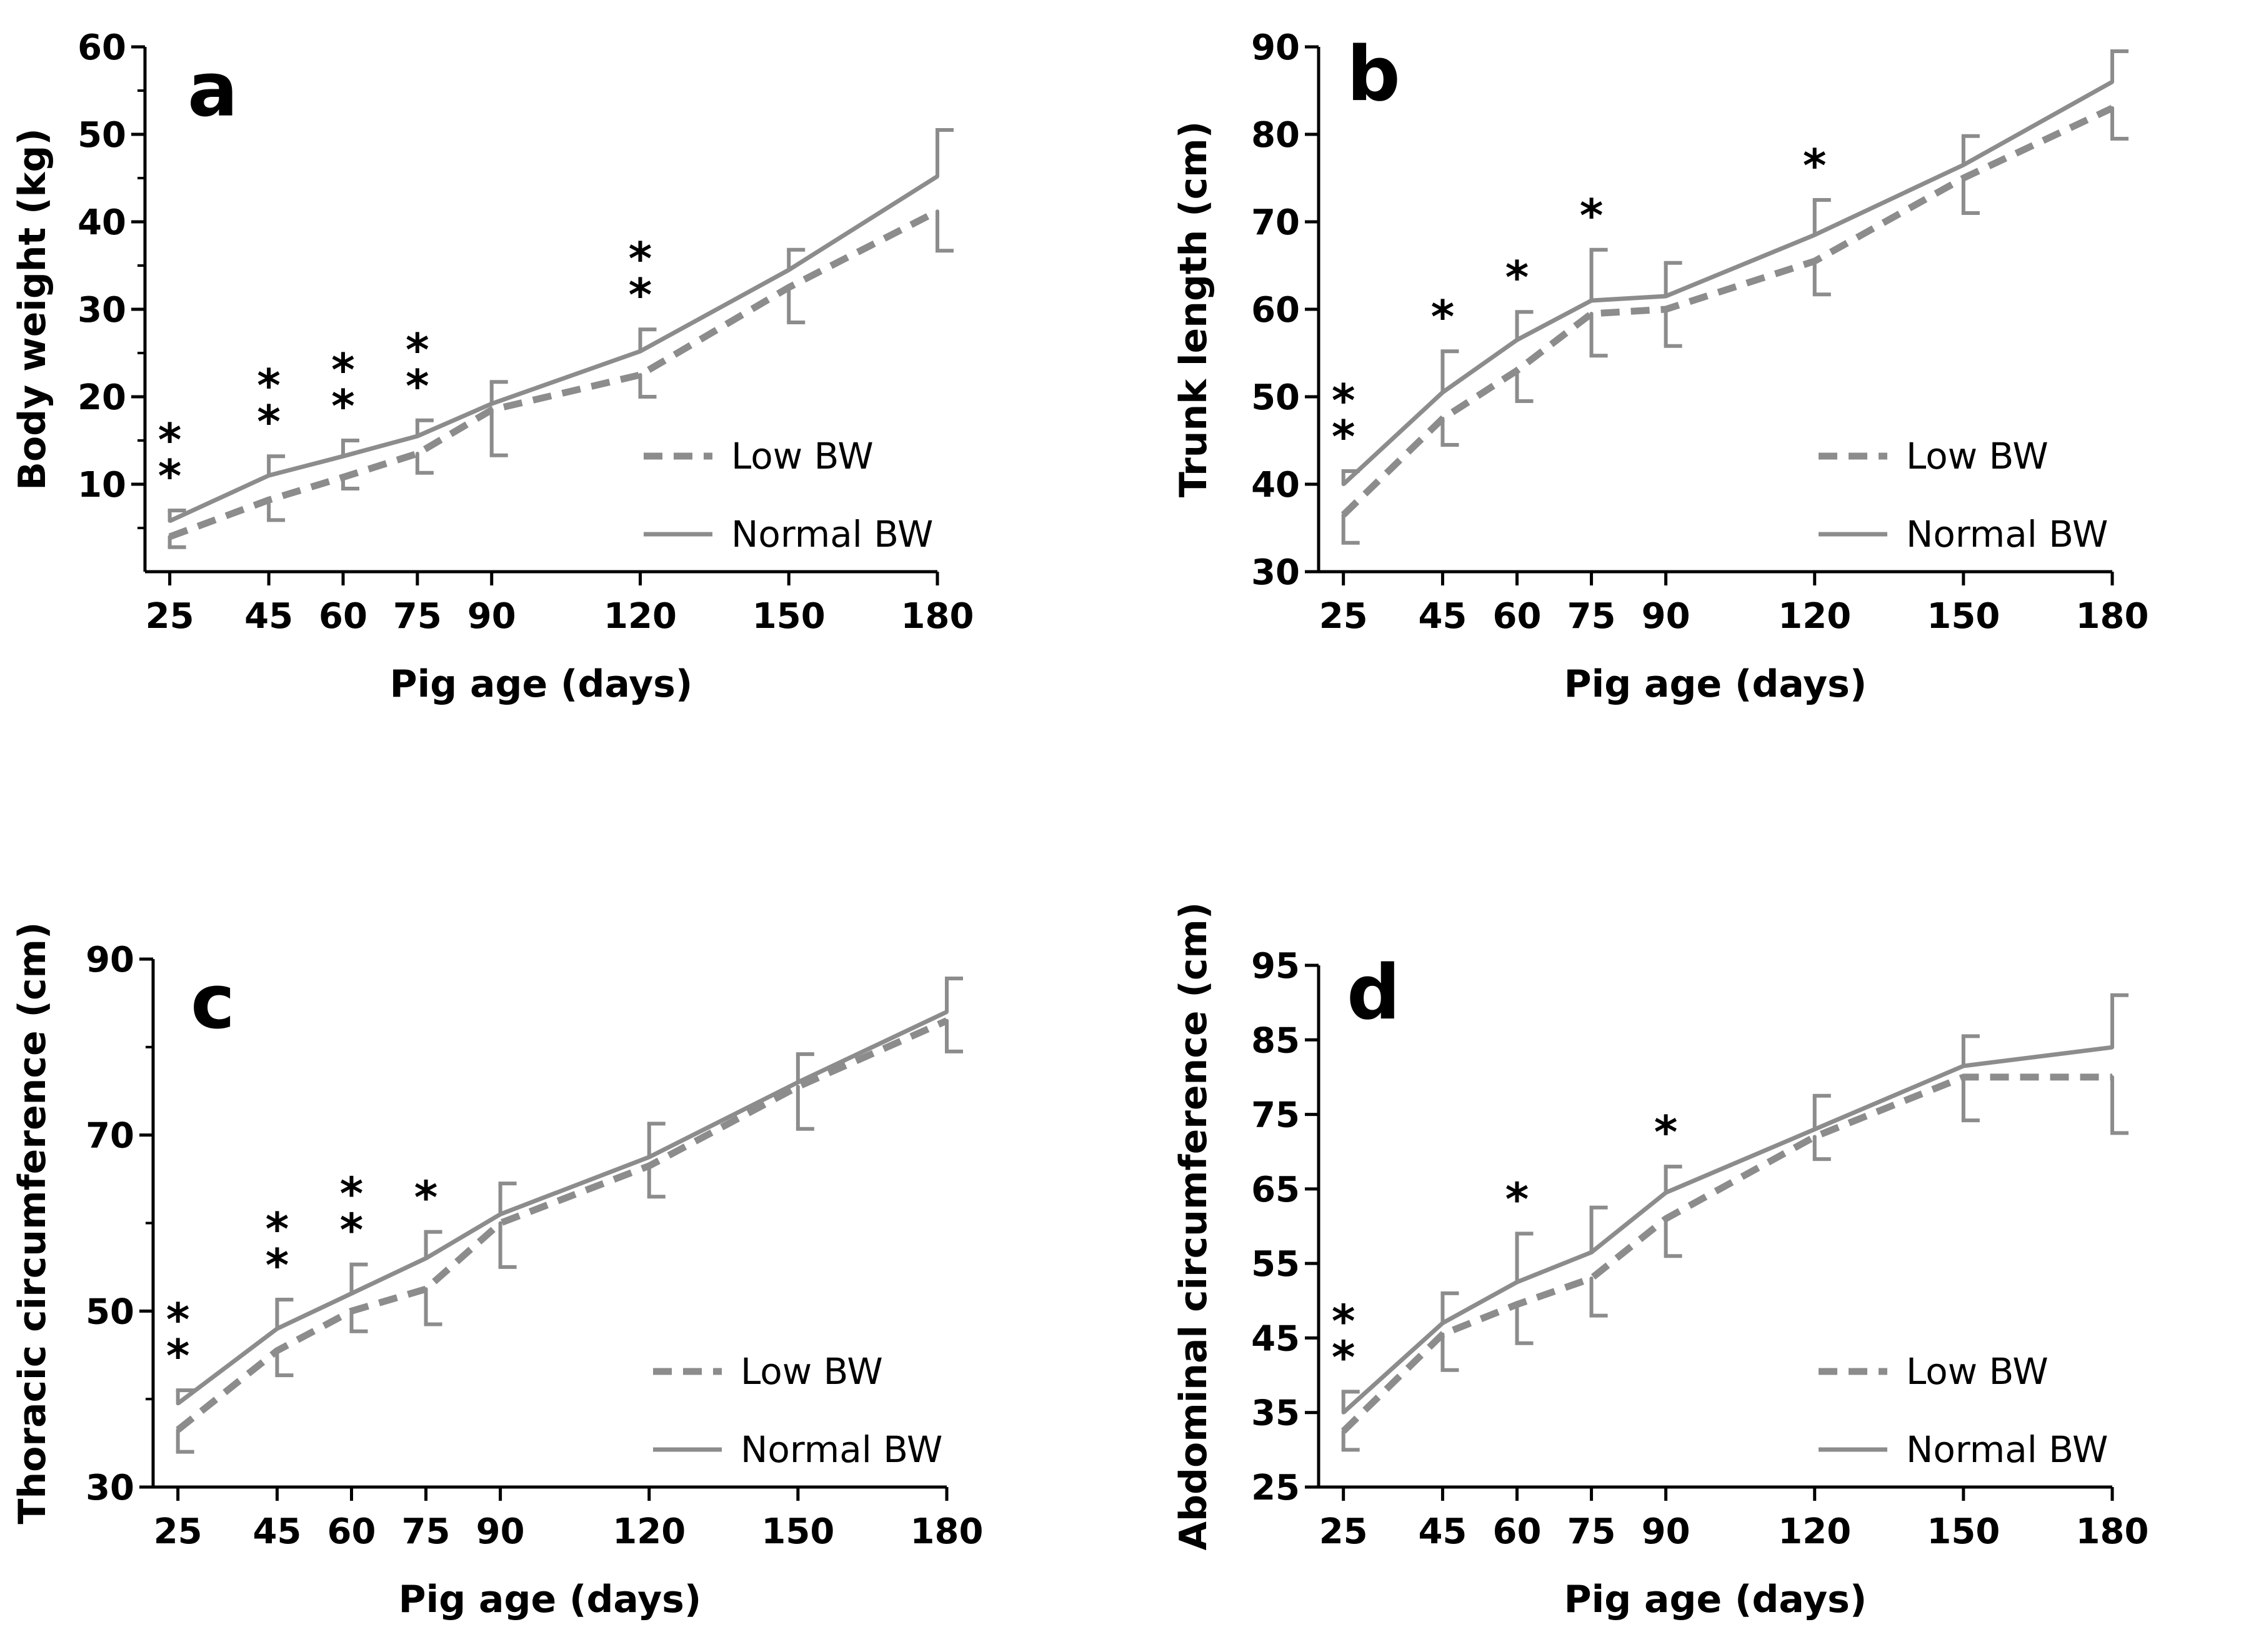 The image size is (2241, 1652). What do you see at coordinates (1193, 309) in the screenshot?
I see `y-axis-title: Trunk length (cm)` at bounding box center [1193, 309].